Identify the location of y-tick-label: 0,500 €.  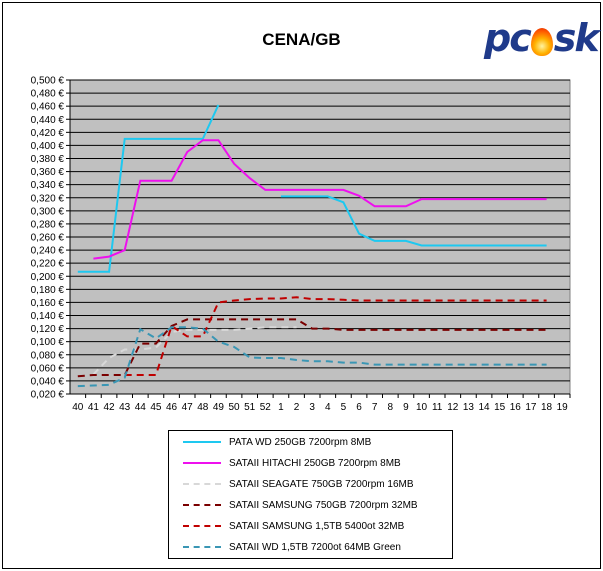
(48, 81).